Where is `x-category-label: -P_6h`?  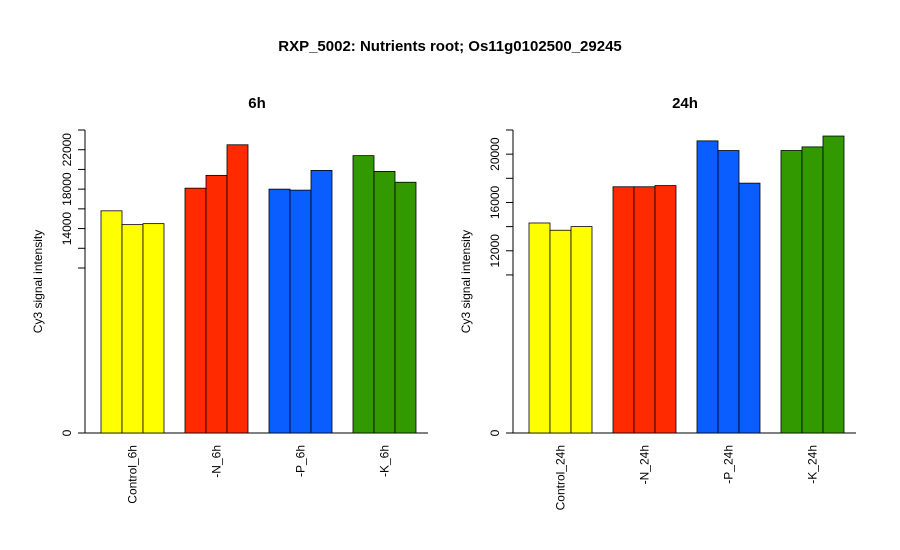
x-category-label: -P_6h is located at coordinates (301, 461).